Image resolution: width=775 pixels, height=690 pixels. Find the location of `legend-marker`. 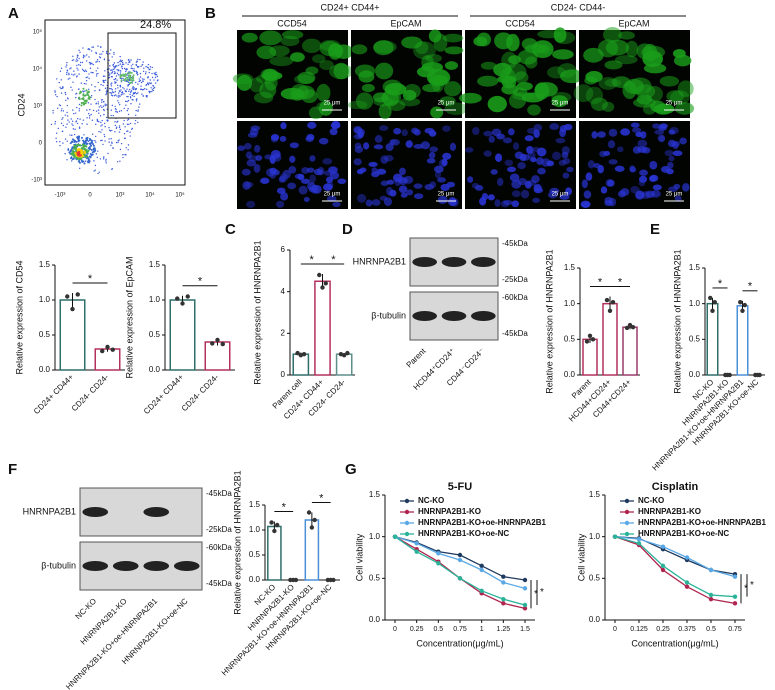

legend-marker is located at coordinates (407, 534).